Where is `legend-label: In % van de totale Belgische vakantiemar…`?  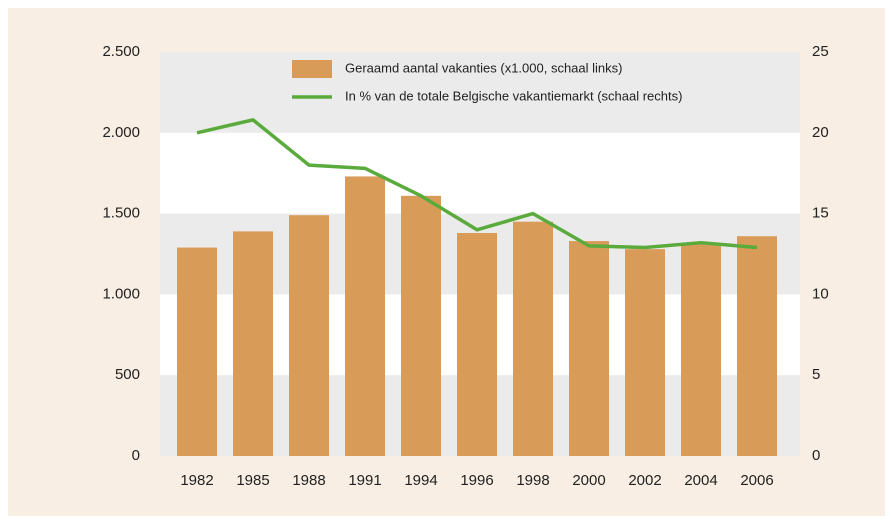
legend-label: In % van de totale Belgische vakantiemar… is located at coordinates (513, 95).